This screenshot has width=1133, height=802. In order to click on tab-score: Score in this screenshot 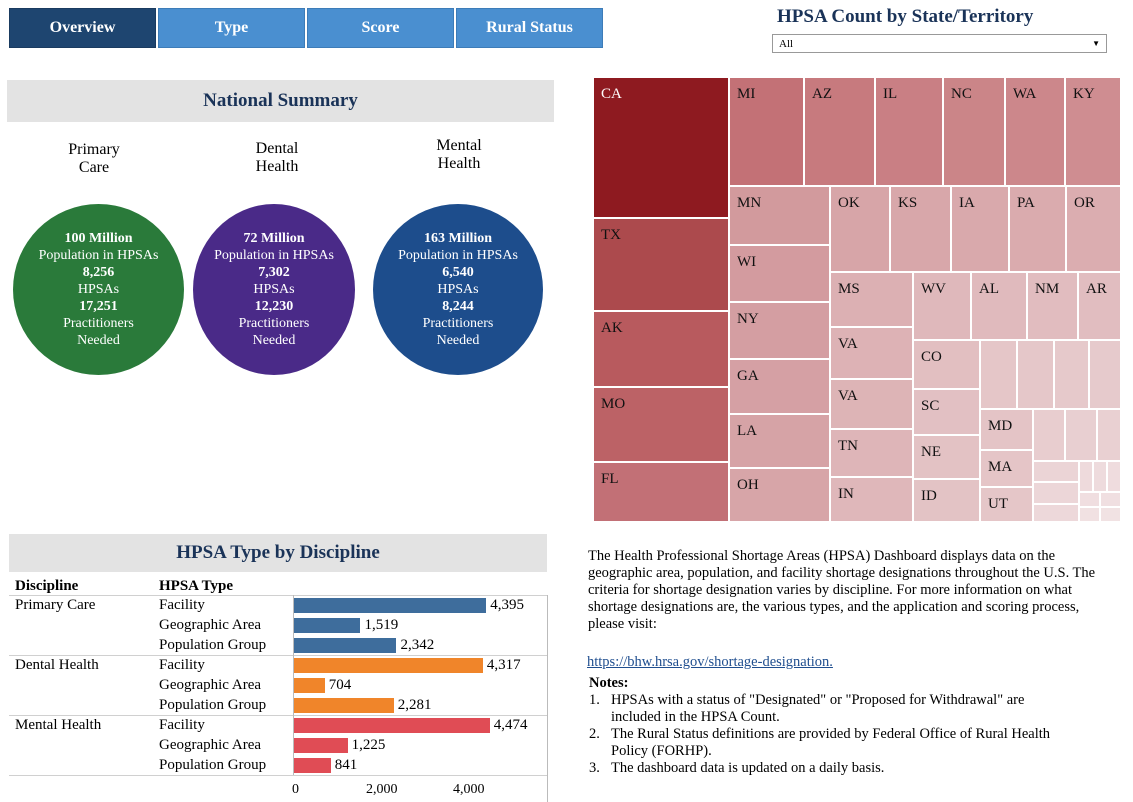, I will do `click(380, 28)`.